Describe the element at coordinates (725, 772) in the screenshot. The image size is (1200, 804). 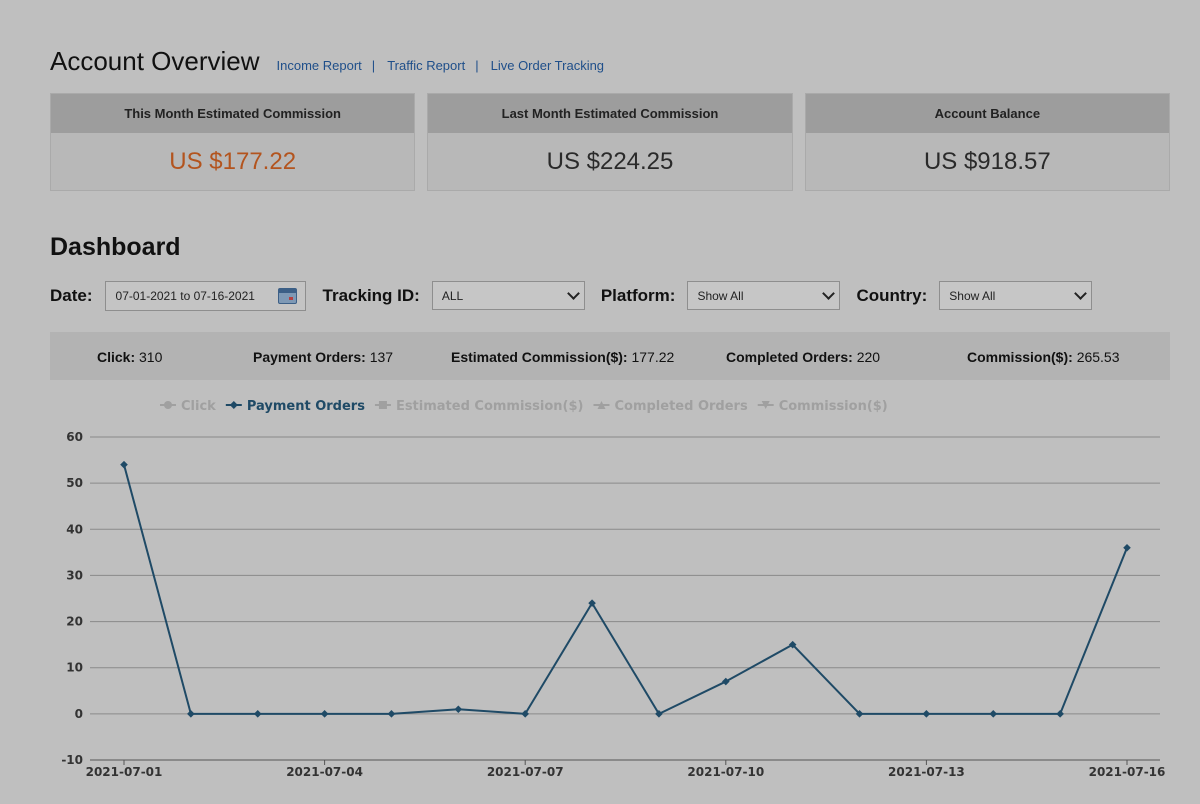
I see `x-tick-label: 2021-07-10` at that location.